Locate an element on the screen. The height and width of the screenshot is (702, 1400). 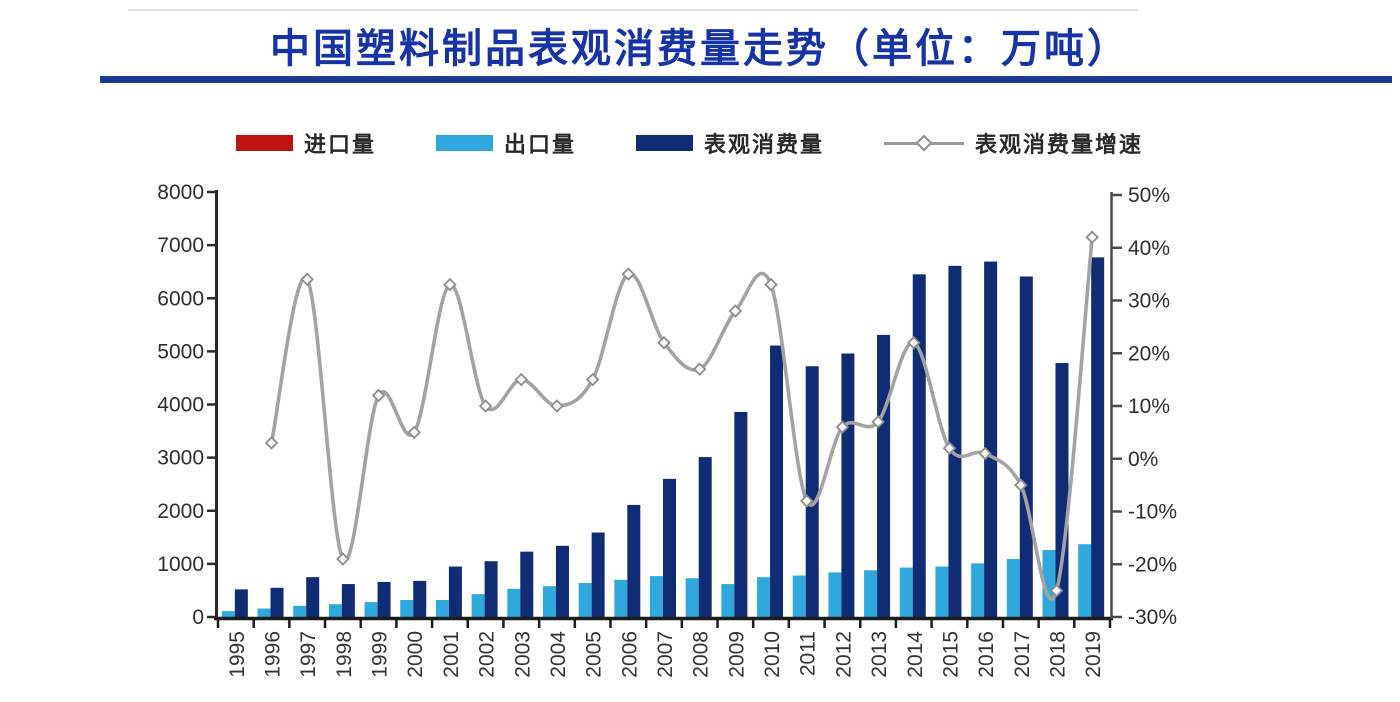
legend-label-exports: 出口量 is located at coordinates (540, 144).